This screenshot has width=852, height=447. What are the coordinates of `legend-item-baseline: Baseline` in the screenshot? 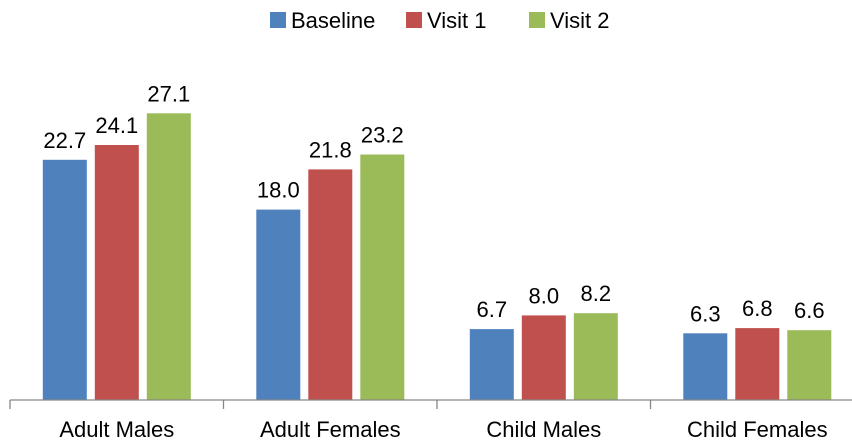 It's located at (322, 20).